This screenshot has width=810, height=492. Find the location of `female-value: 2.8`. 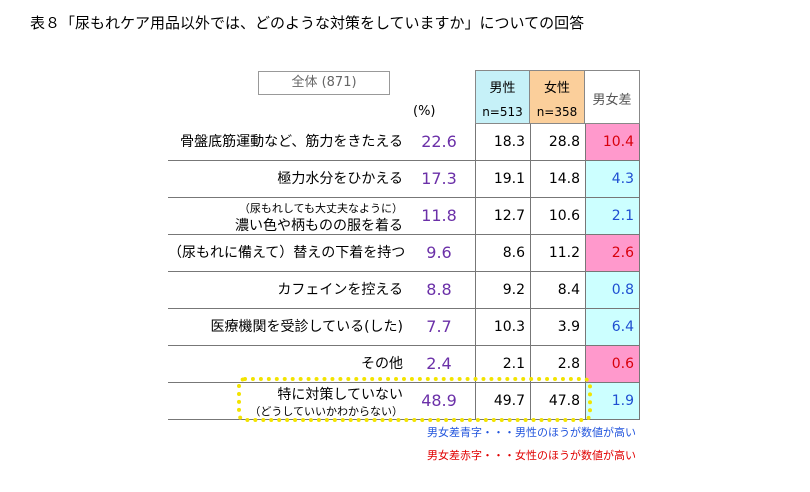

female-value: 2.8 is located at coordinates (557, 364).